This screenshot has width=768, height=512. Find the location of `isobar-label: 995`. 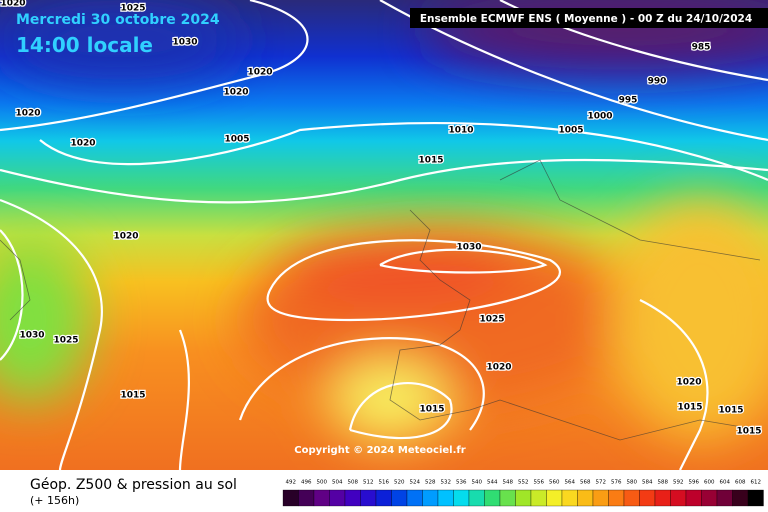

isobar-label: 995 is located at coordinates (628, 101).